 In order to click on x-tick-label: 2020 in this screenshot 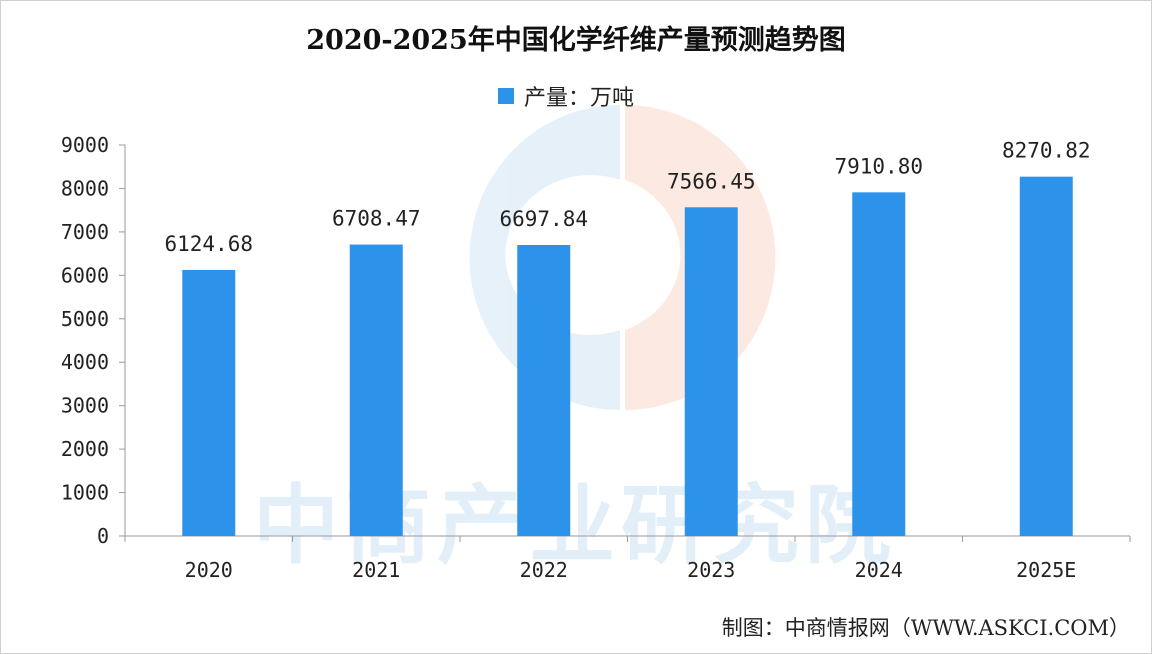, I will do `click(209, 570)`.